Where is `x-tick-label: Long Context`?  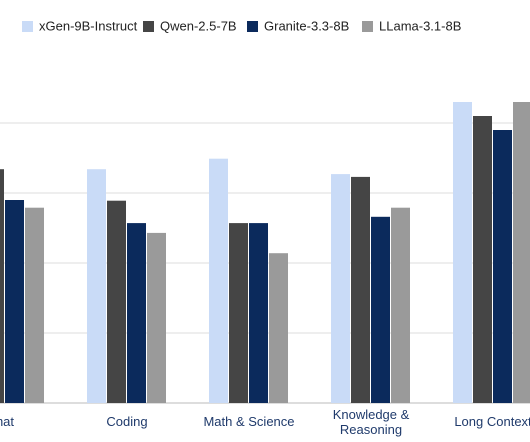
x-tick-label: Long Context is located at coordinates (492, 421).